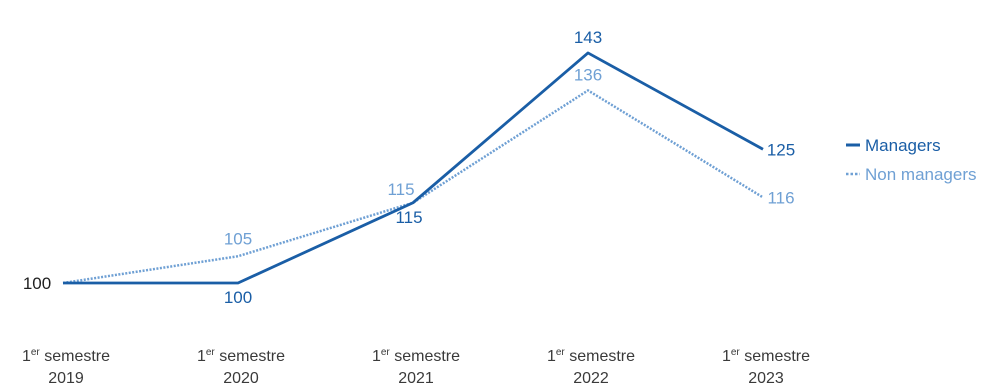 The image size is (1004, 385). What do you see at coordinates (780, 197) in the screenshot?
I see `data-label-non-managers-4: 116` at bounding box center [780, 197].